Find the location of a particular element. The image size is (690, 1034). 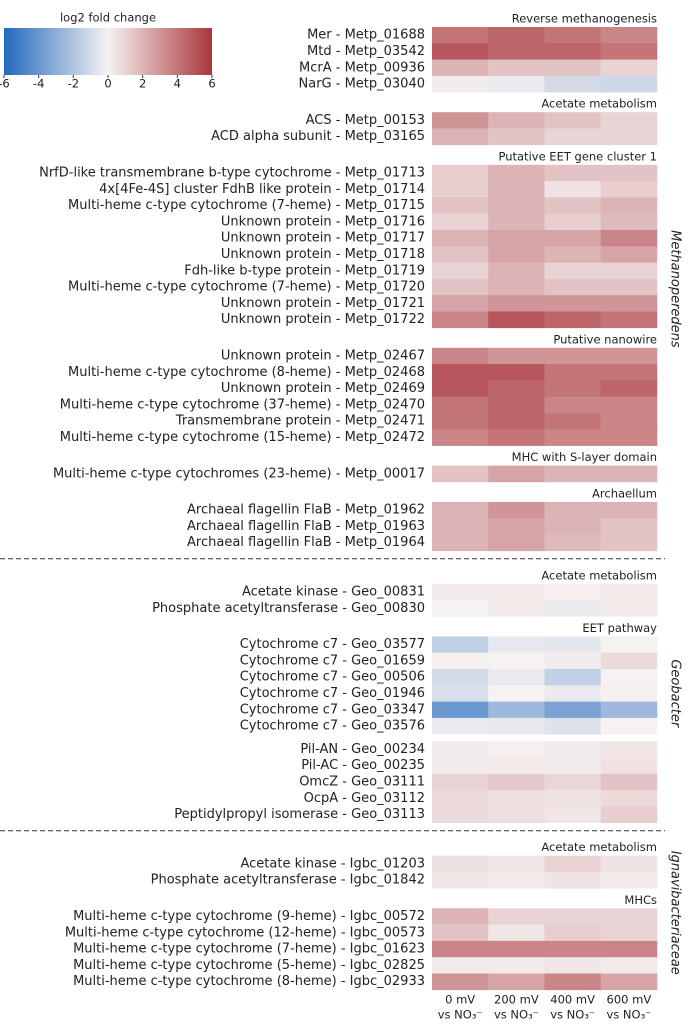

row-label: Archaeal flagellin FlaB - Metp_01962 is located at coordinates (306, 510).